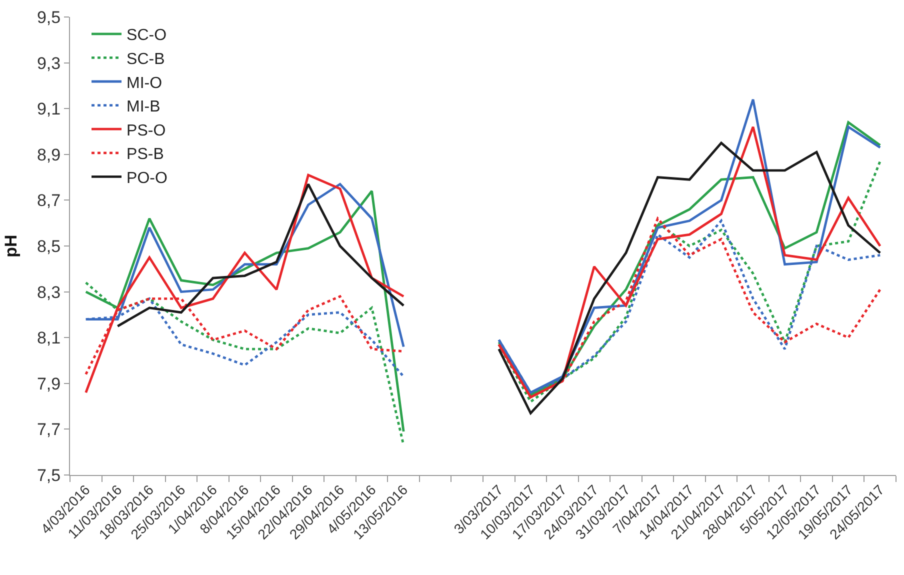 The height and width of the screenshot is (575, 904). Describe the element at coordinates (48, 109) in the screenshot. I see `y-tick-label: 9,1` at that location.